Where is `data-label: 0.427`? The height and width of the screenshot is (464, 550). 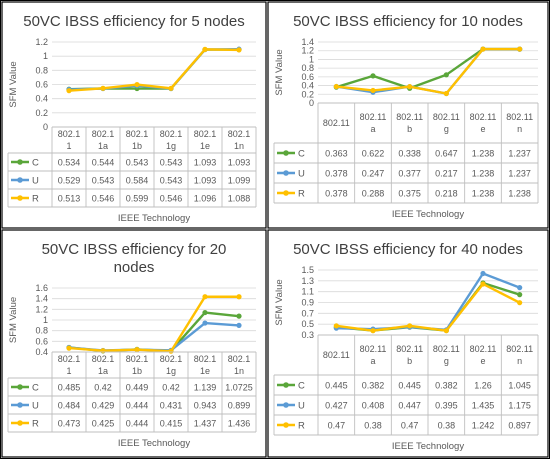 data-label: 0.427 is located at coordinates (336, 406).